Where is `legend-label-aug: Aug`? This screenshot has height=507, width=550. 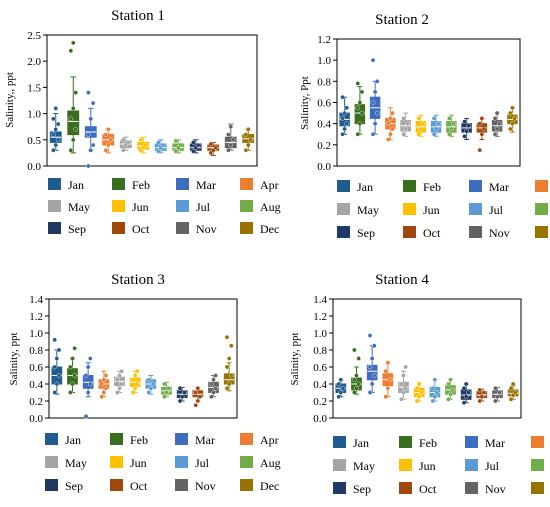 legend-label-aug: Aug is located at coordinates (270, 463).